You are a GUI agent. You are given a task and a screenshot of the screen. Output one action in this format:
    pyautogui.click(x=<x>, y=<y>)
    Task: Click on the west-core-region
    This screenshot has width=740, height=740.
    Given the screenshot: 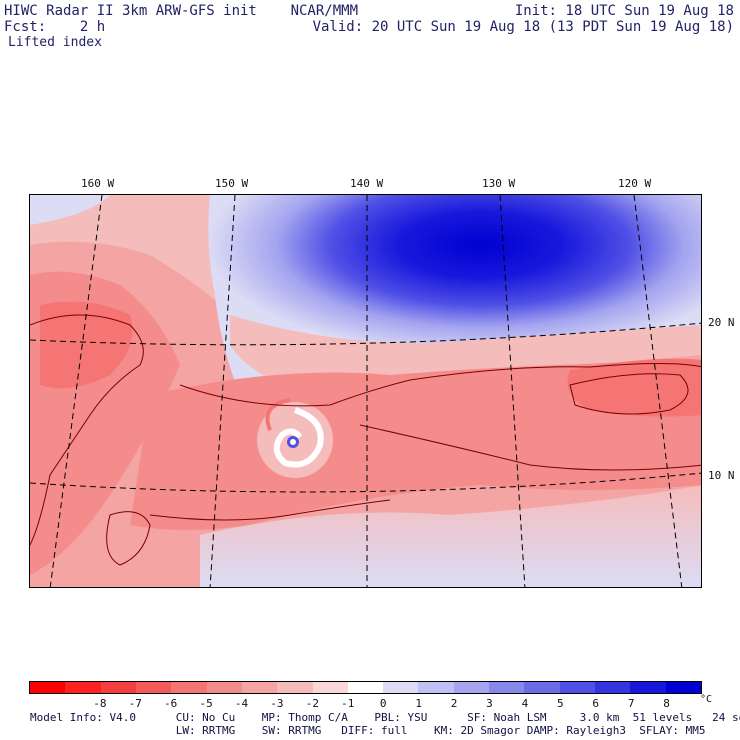 What is the action you would take?
    pyautogui.click(x=86, y=345)
    